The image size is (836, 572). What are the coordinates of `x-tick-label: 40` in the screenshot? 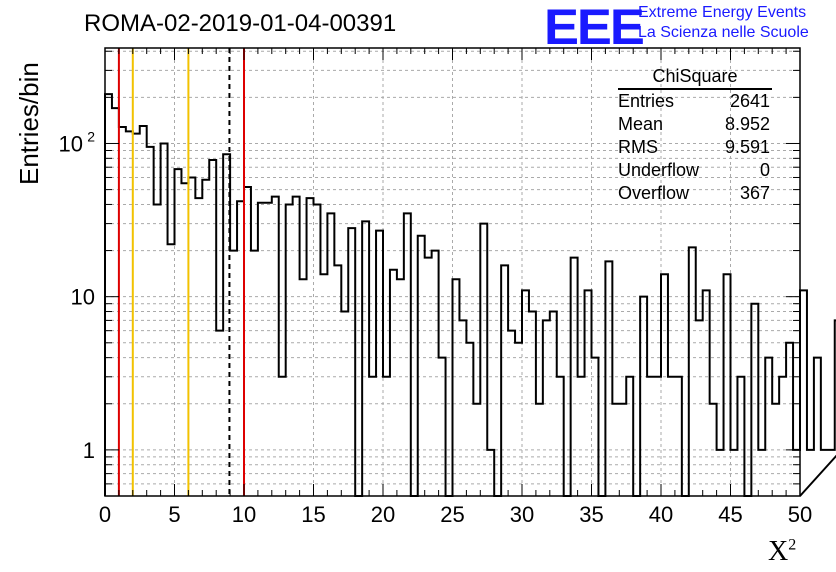 It's located at (661, 514).